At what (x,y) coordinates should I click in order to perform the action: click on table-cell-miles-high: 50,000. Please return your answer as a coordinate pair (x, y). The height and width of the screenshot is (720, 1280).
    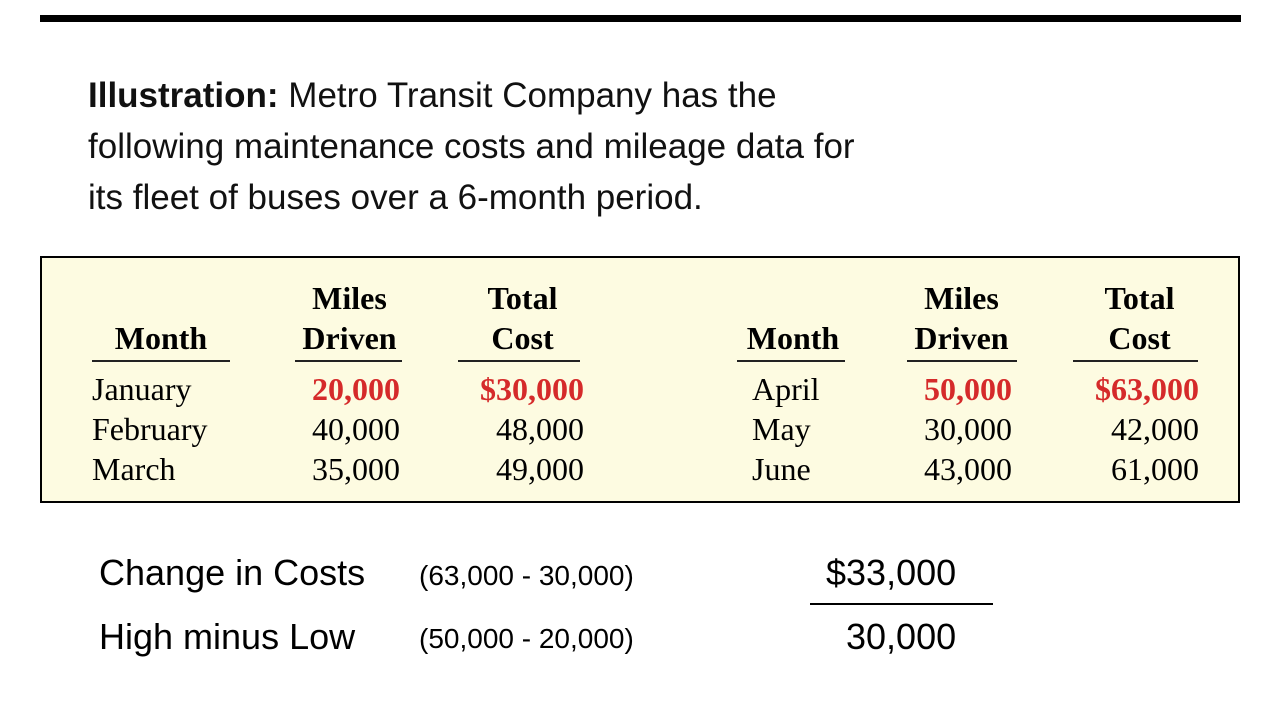
    Looking at the image, I should click on (968, 389).